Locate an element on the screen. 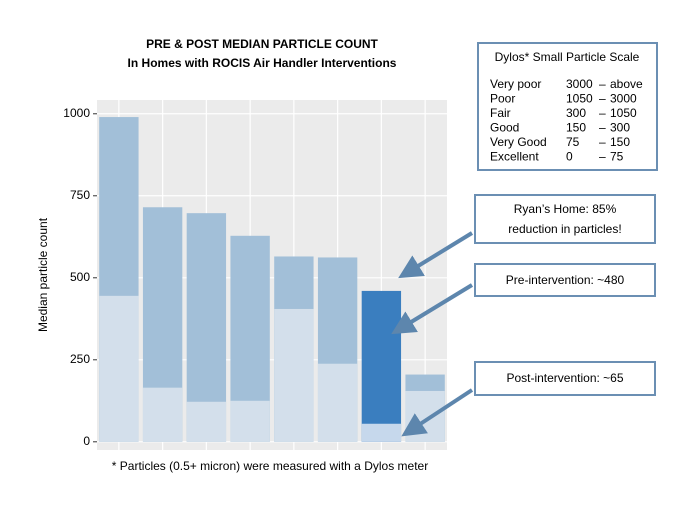  scale-cell: 0 is located at coordinates (569, 157).